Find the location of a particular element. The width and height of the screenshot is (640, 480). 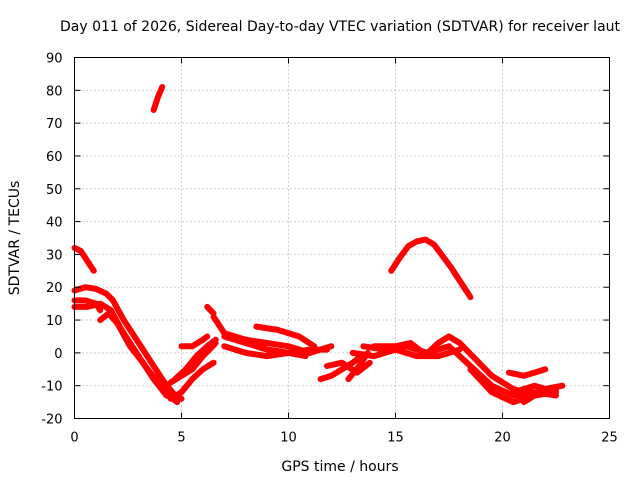

x-tick-label: 0 is located at coordinates (74, 438).